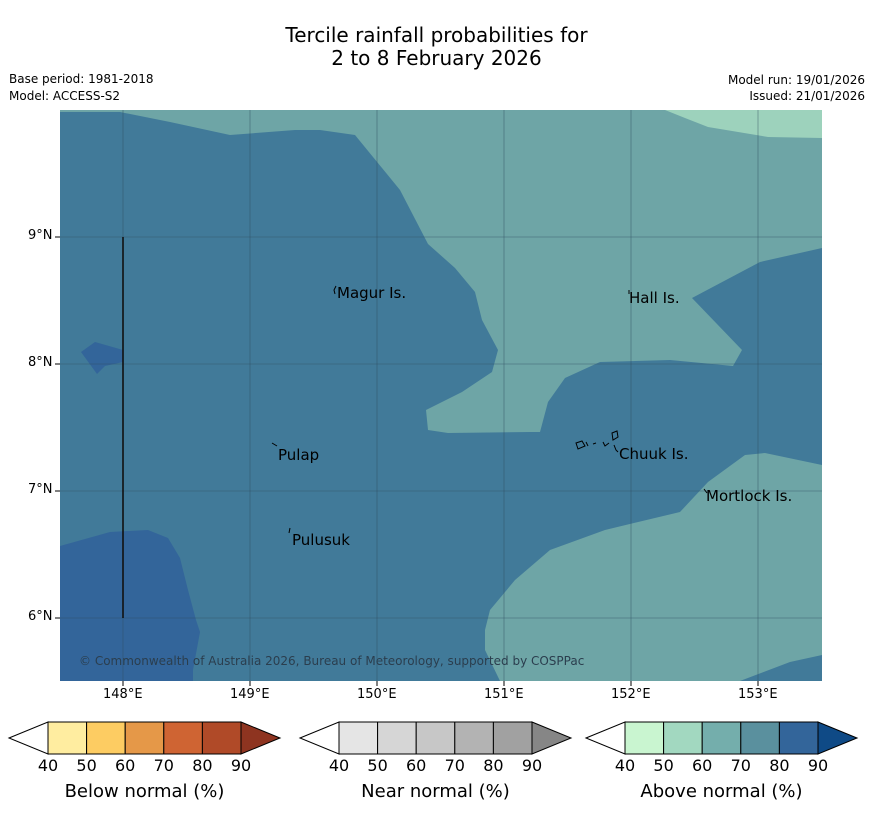  Describe the element at coordinates (241, 765) in the screenshot. I see `below-tick-90: 90` at that location.